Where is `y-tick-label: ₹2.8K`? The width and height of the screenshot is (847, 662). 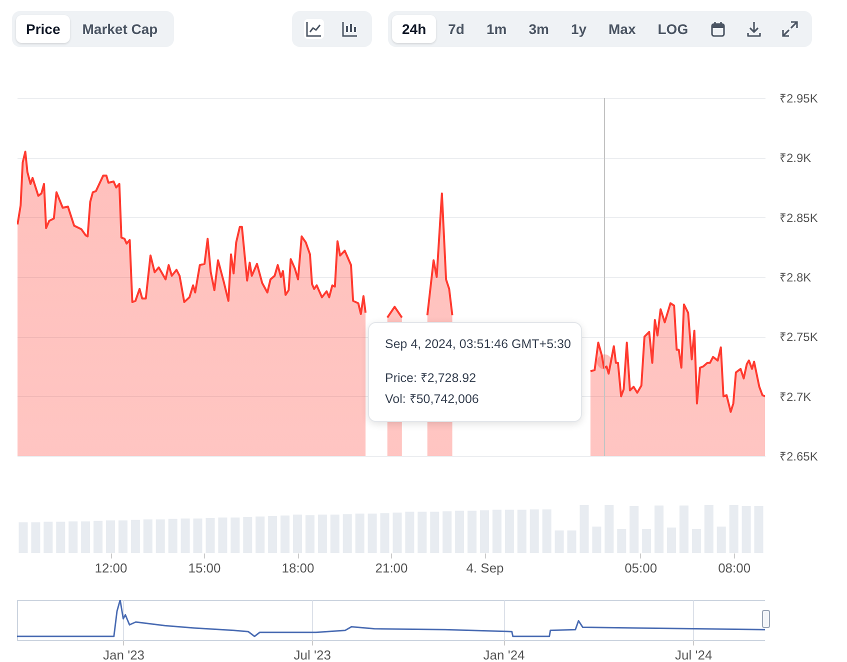 y-tick-label: ₹2.8K is located at coordinates (796, 277).